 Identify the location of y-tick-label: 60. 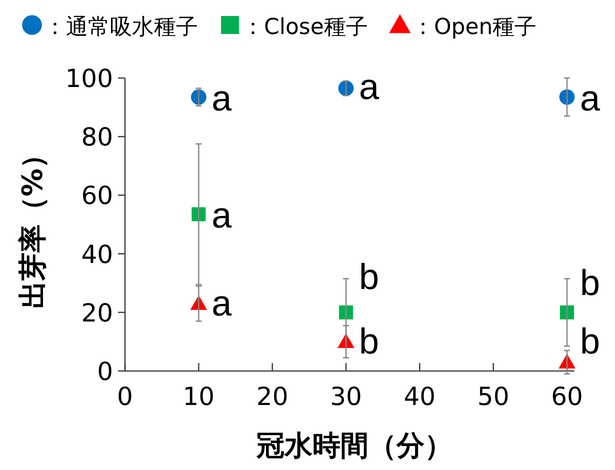
(97, 195).